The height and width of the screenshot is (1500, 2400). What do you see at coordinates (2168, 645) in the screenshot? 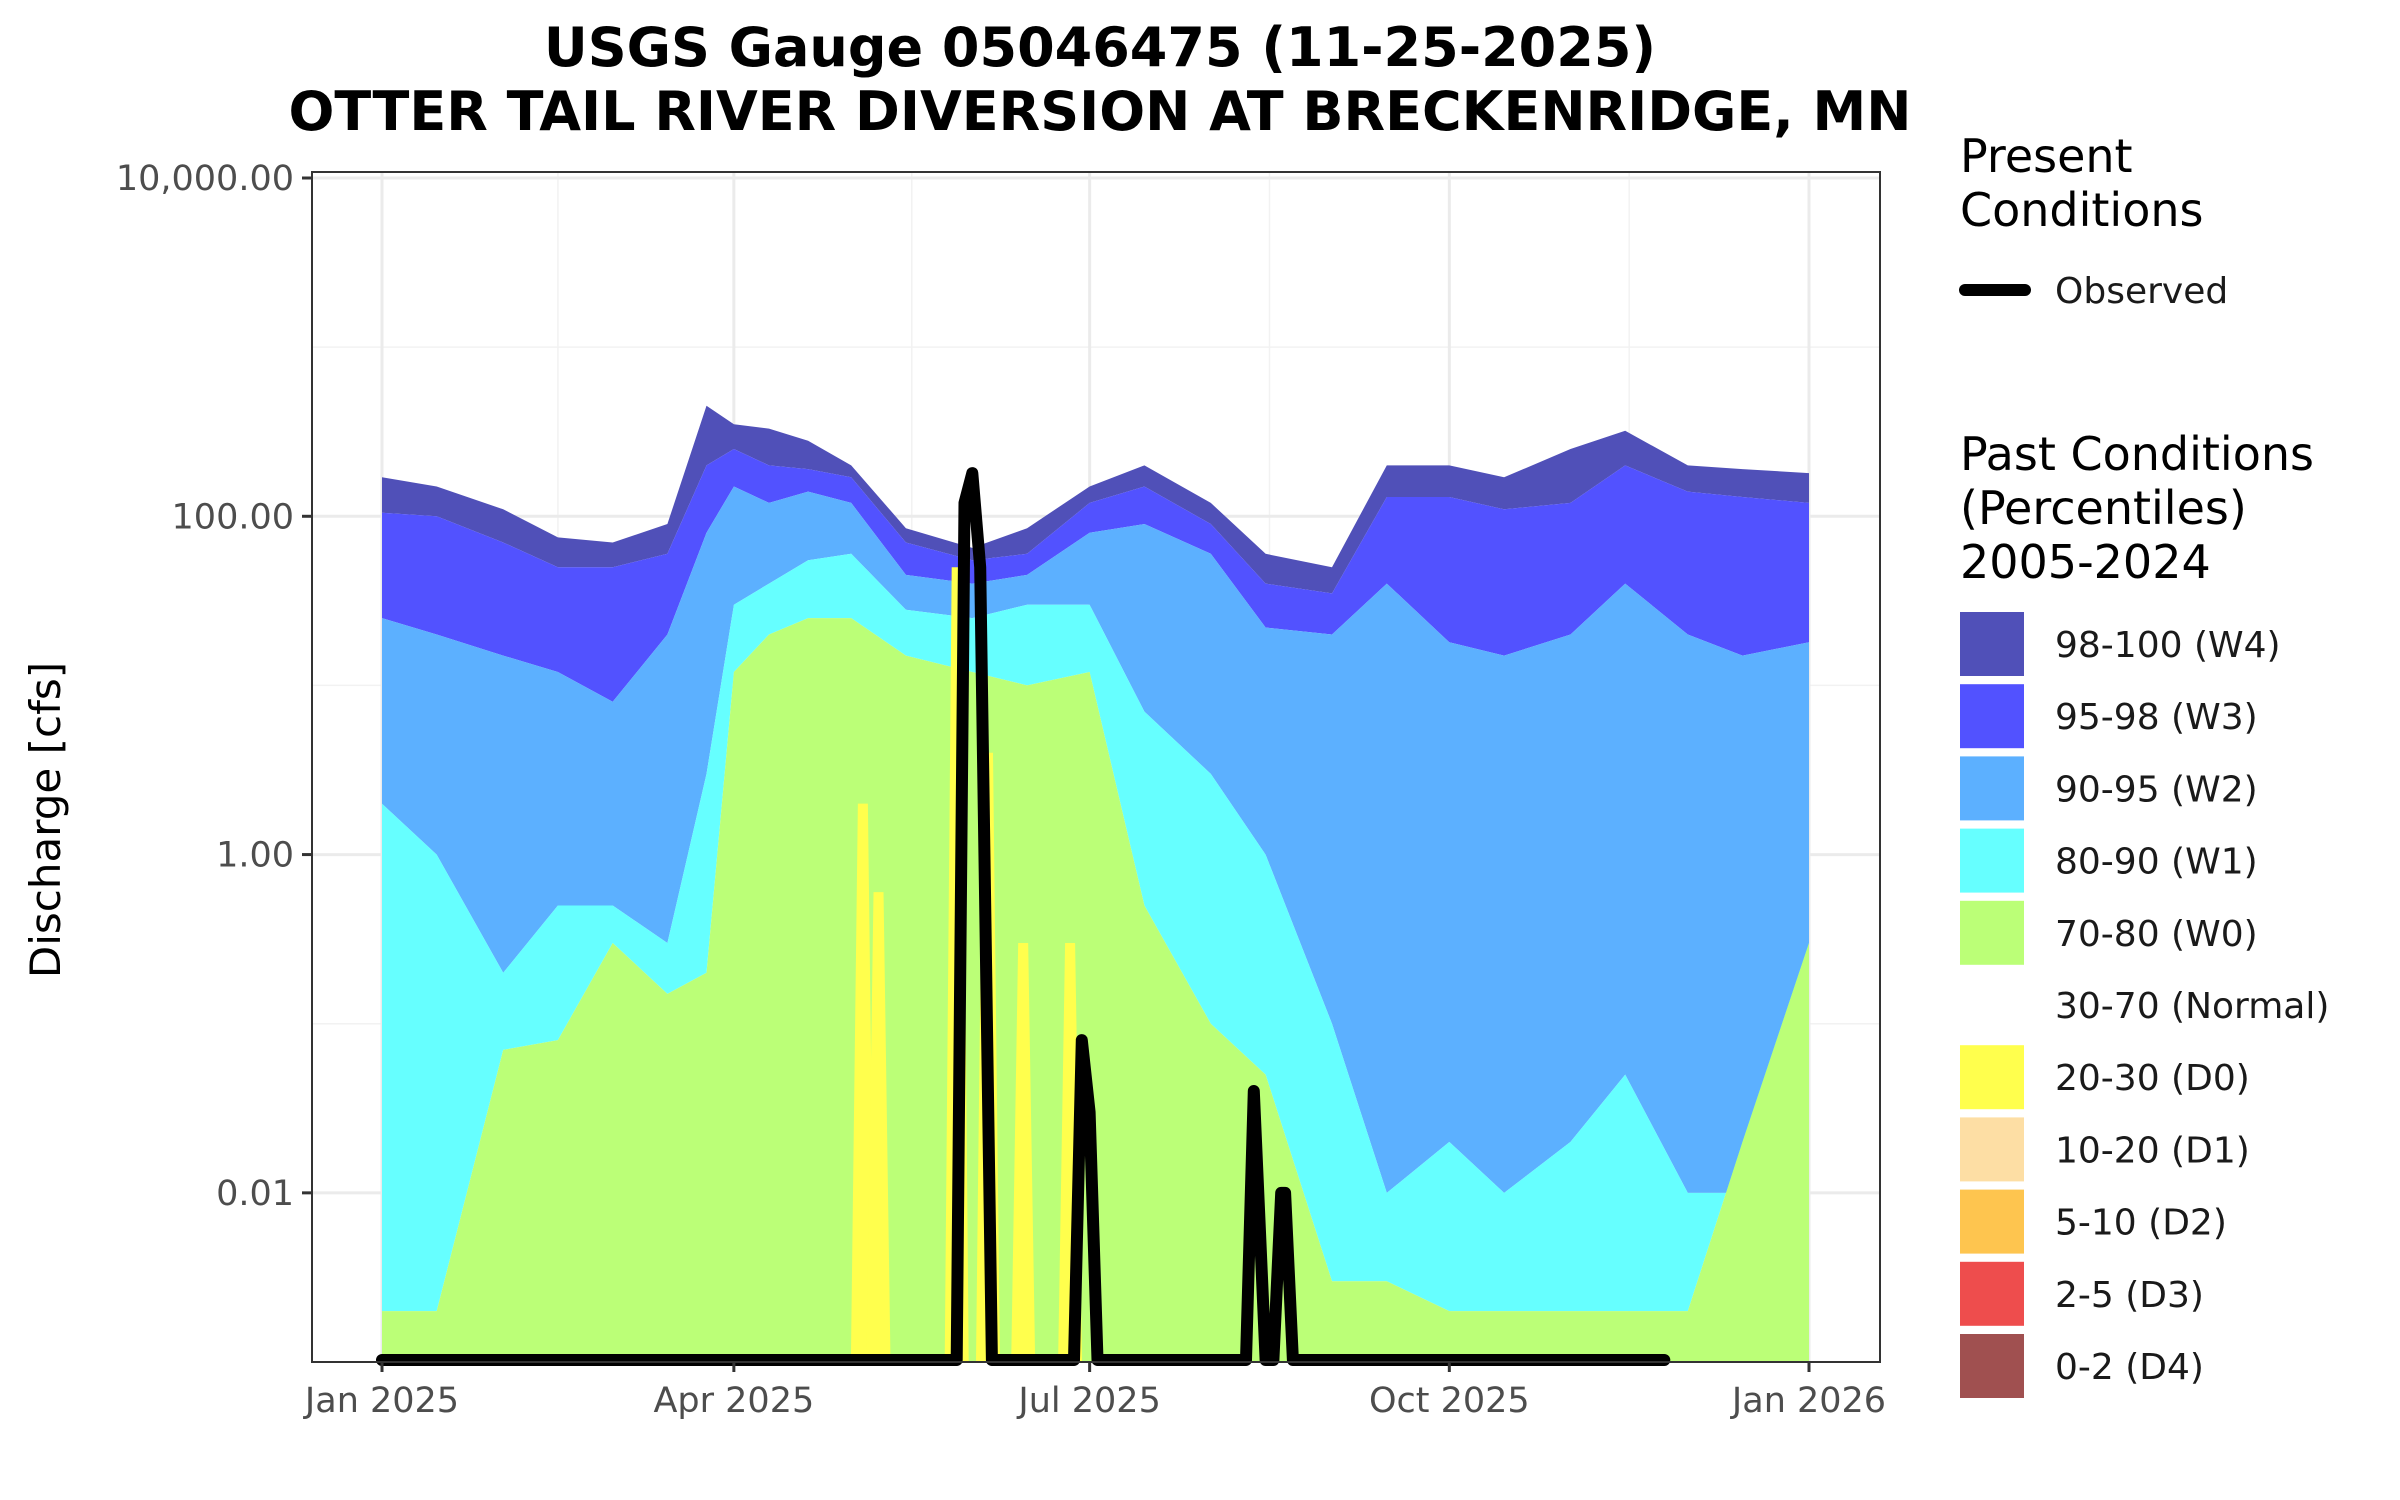
I see `legend-label: 98-100 (W4)` at bounding box center [2168, 645].